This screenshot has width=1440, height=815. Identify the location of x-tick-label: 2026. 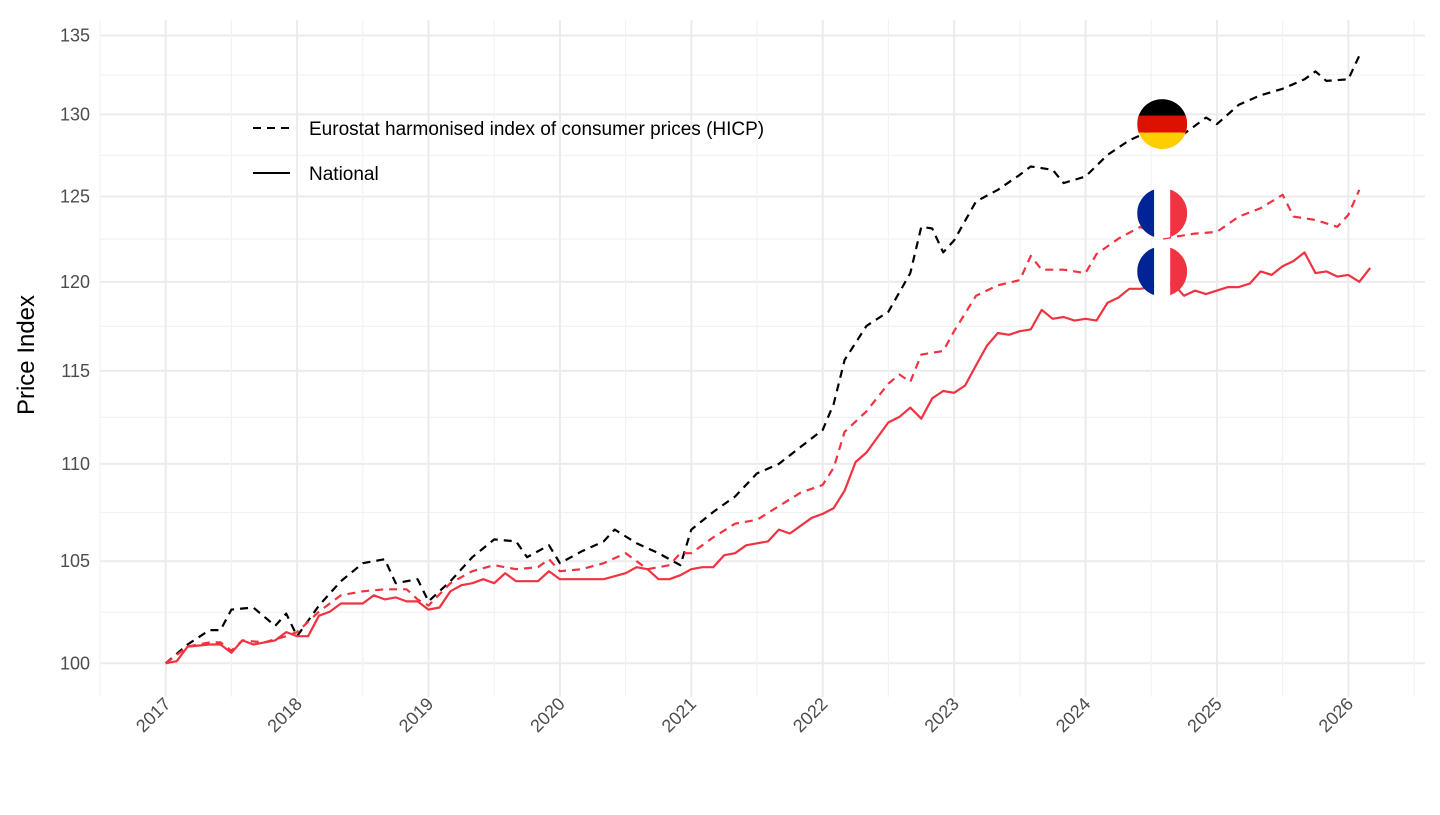
(1336, 715).